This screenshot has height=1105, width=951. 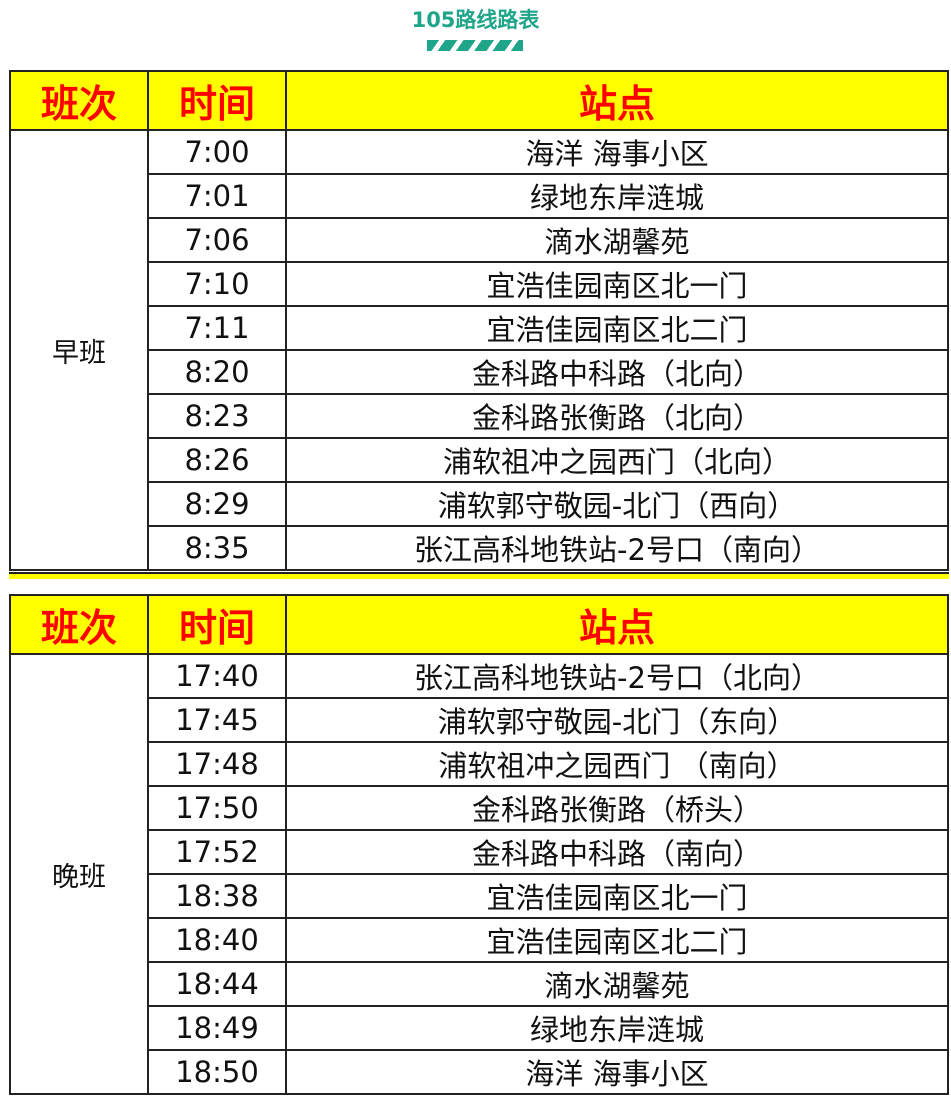 I want to click on table-row: 7:10 宜浩佳园南区北一门, so click(x=479, y=284).